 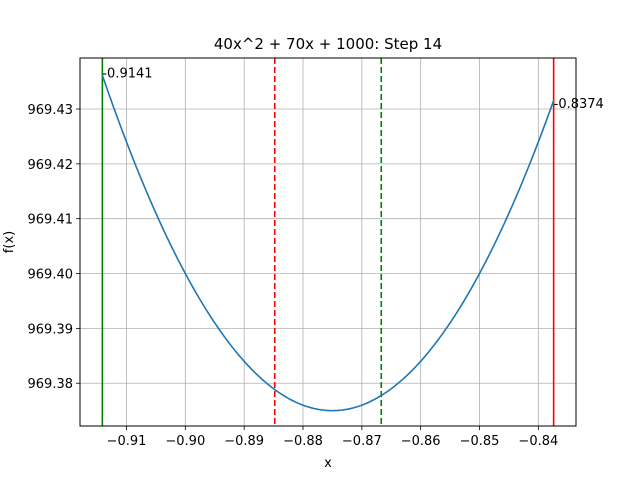 I want to click on annotations: -0.9141 -0.8374, so click(x=352, y=89).